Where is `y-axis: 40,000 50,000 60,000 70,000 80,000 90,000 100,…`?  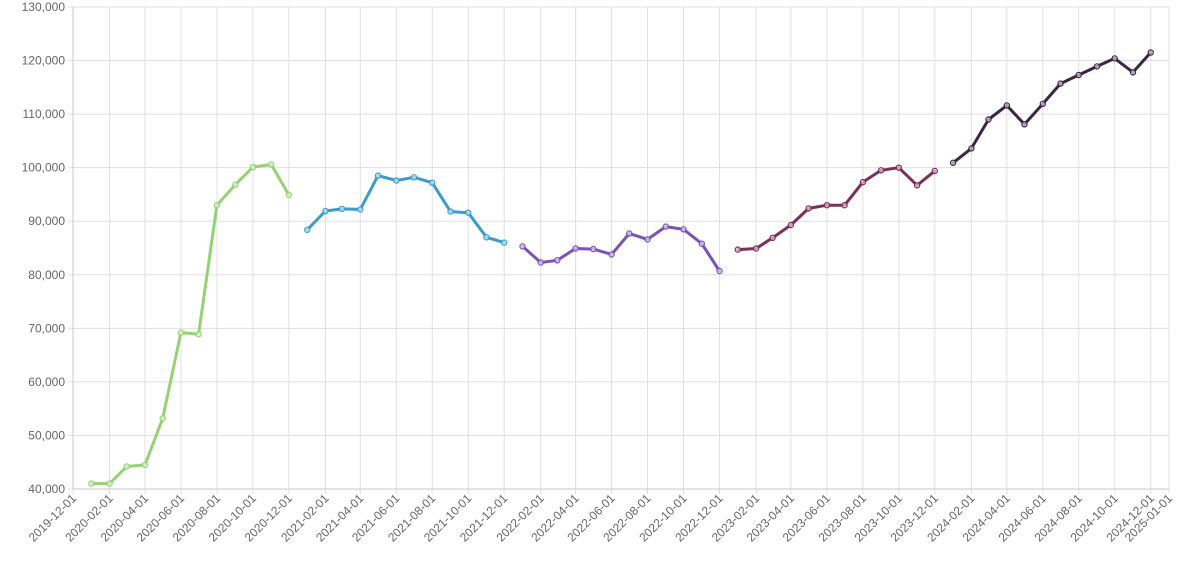 y-axis: 40,000 50,000 60,000 70,000 80,000 90,000 100,… is located at coordinates (44, 248).